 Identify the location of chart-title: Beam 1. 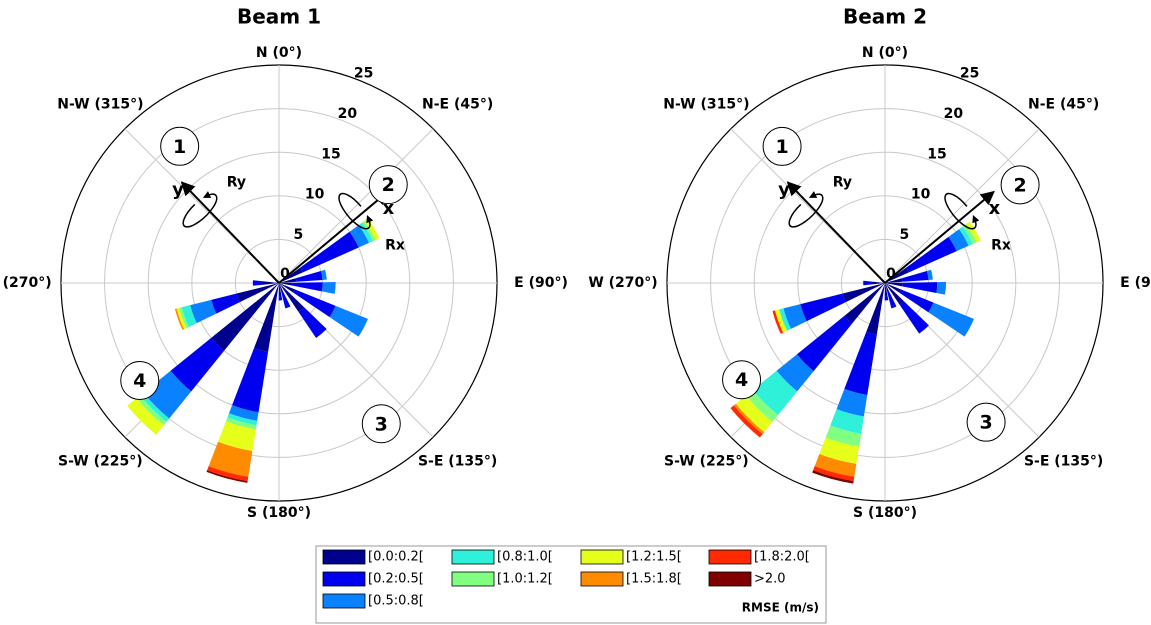
(279, 17).